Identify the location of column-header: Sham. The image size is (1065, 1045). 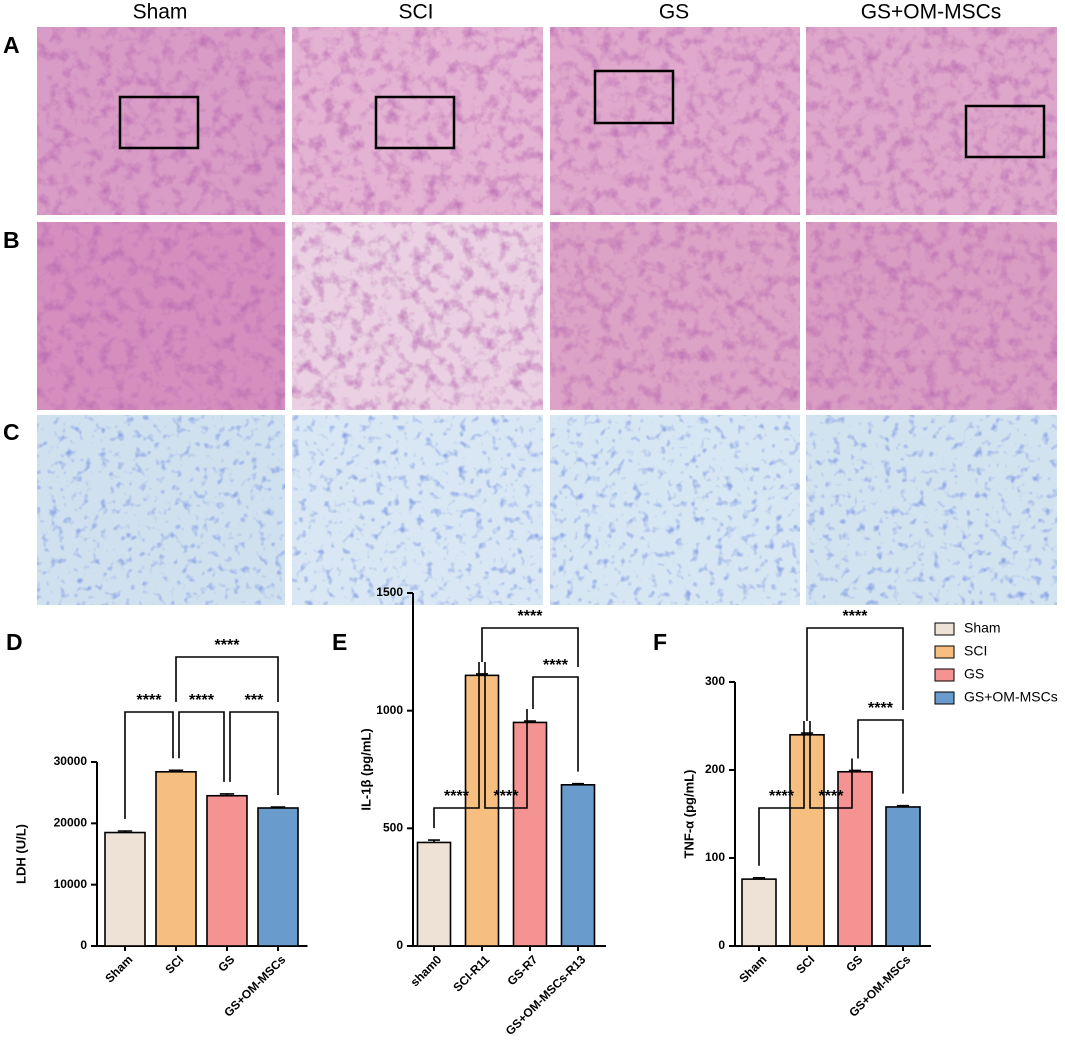
(160, 12).